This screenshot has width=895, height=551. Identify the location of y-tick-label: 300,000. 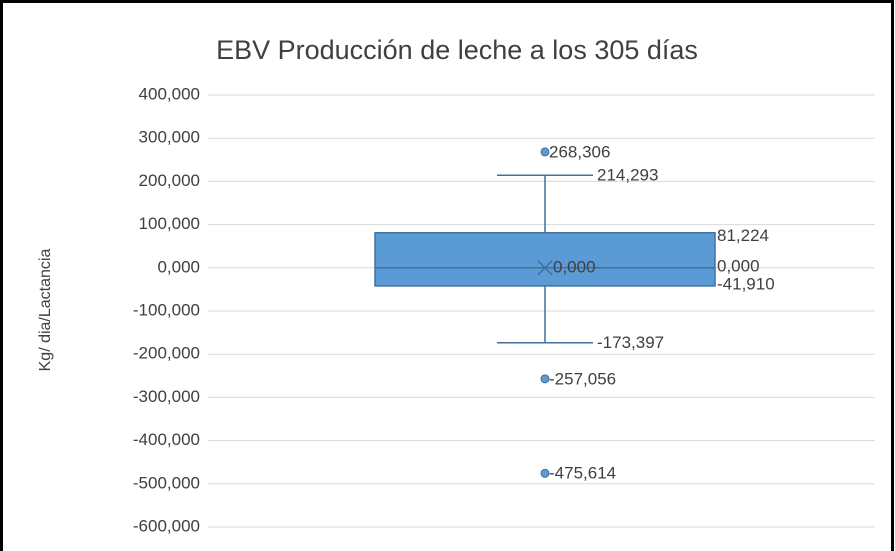
(169, 137).